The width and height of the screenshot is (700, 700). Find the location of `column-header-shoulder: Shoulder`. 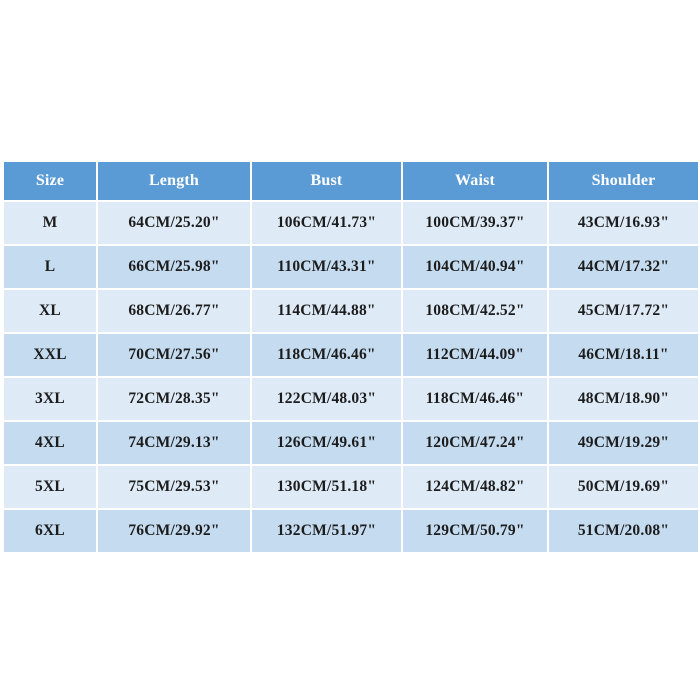

column-header-shoulder: Shoulder is located at coordinates (623, 181).